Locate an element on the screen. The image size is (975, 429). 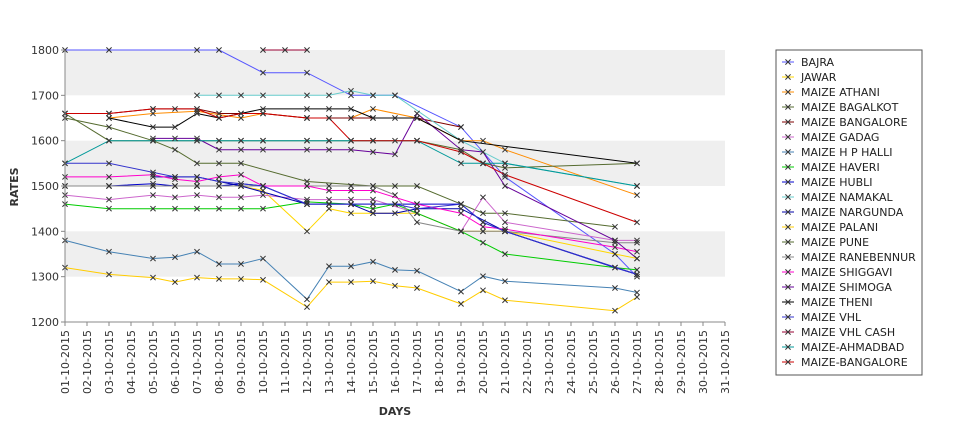
legend-label: MAIZE SHIMOGA is located at coordinates (846, 287).